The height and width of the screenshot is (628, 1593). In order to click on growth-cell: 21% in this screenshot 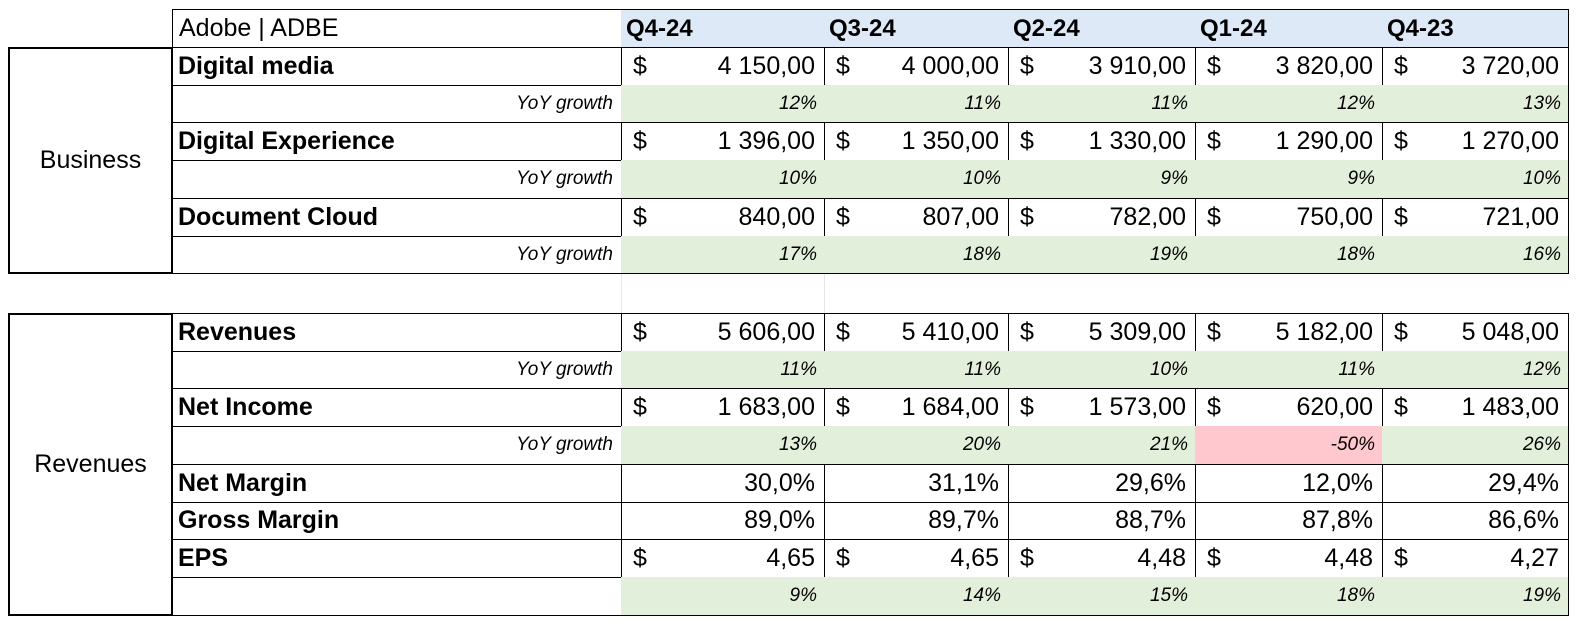, I will do `click(1102, 445)`.